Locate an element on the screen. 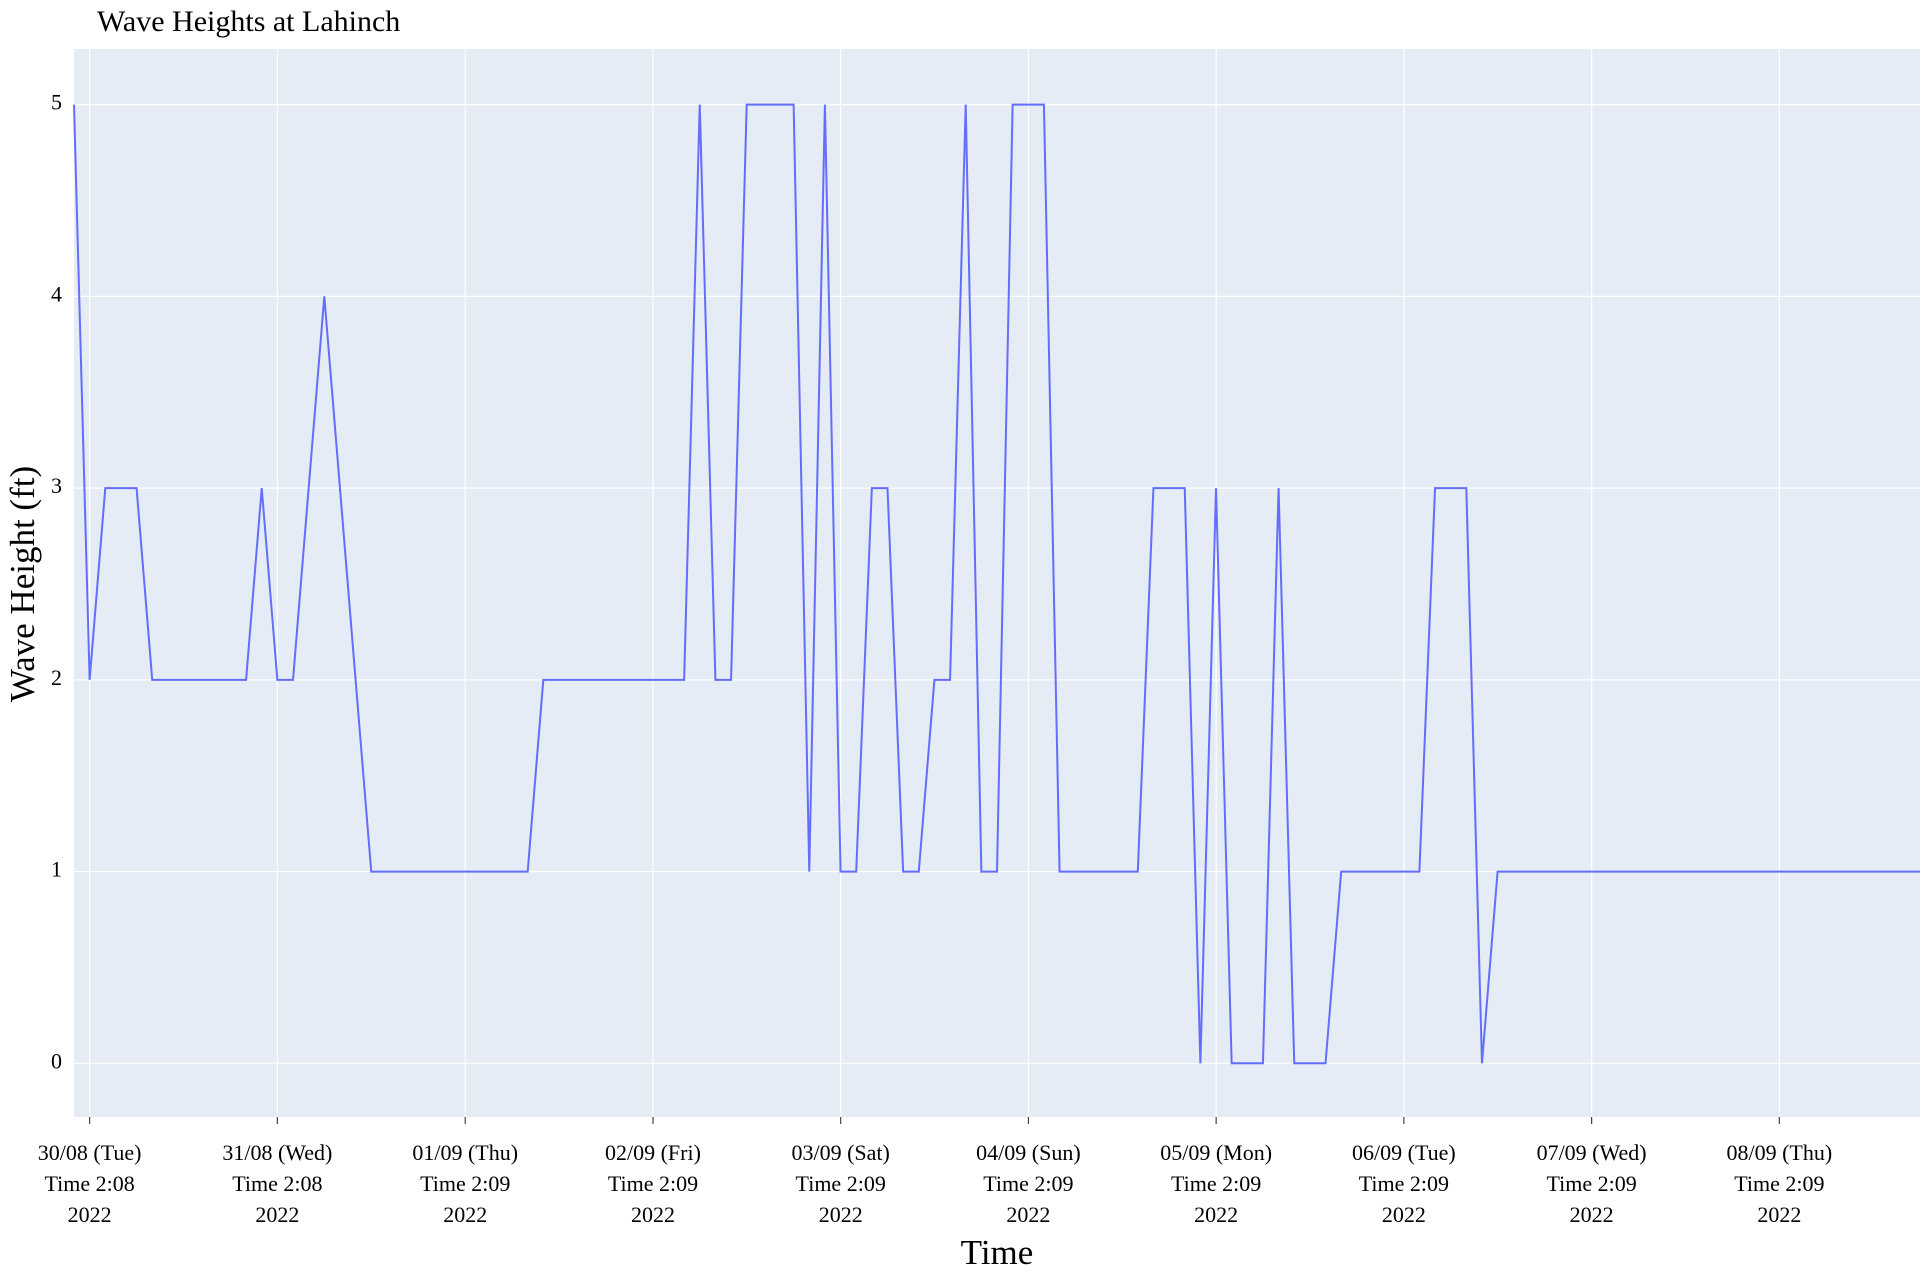 The image size is (1920, 1280). y-tick-label: 0 is located at coordinates (56, 1060).